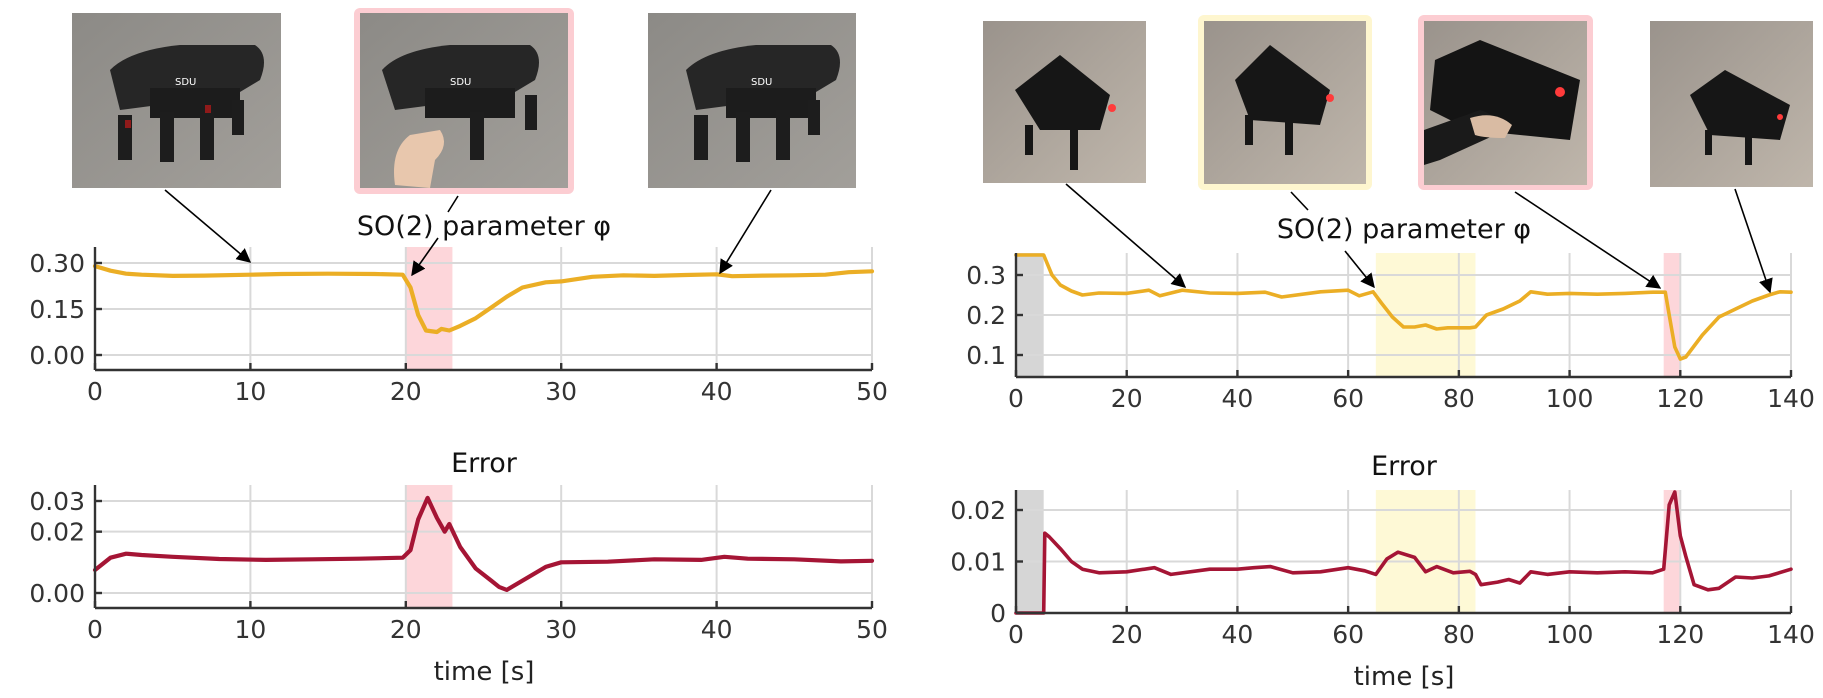  I want to click on robot-photo-R2-slope, so click(1285, 102).